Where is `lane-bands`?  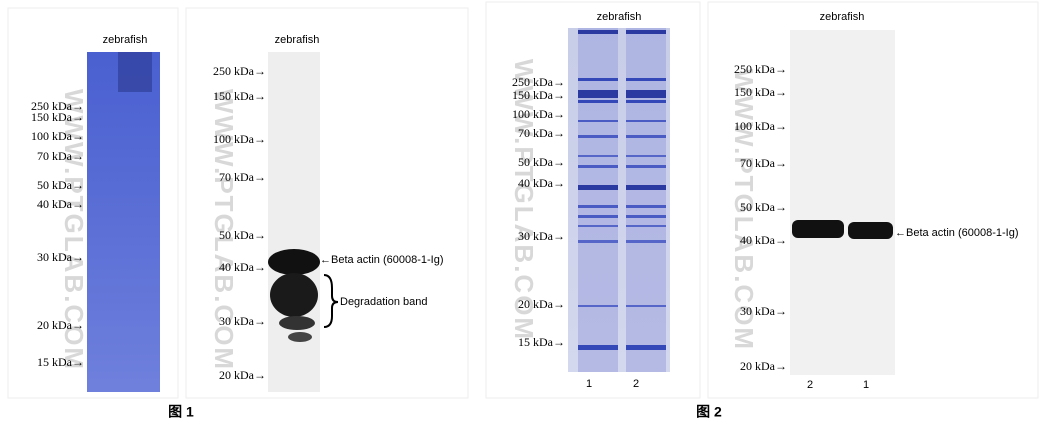 lane-bands is located at coordinates (622, 200).